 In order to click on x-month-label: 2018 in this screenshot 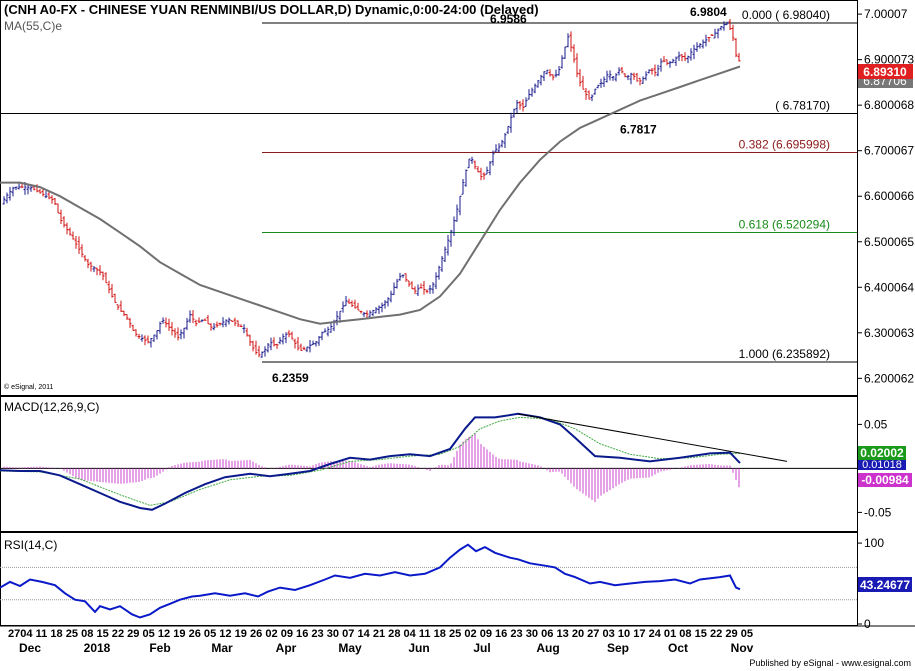, I will do `click(97, 648)`.